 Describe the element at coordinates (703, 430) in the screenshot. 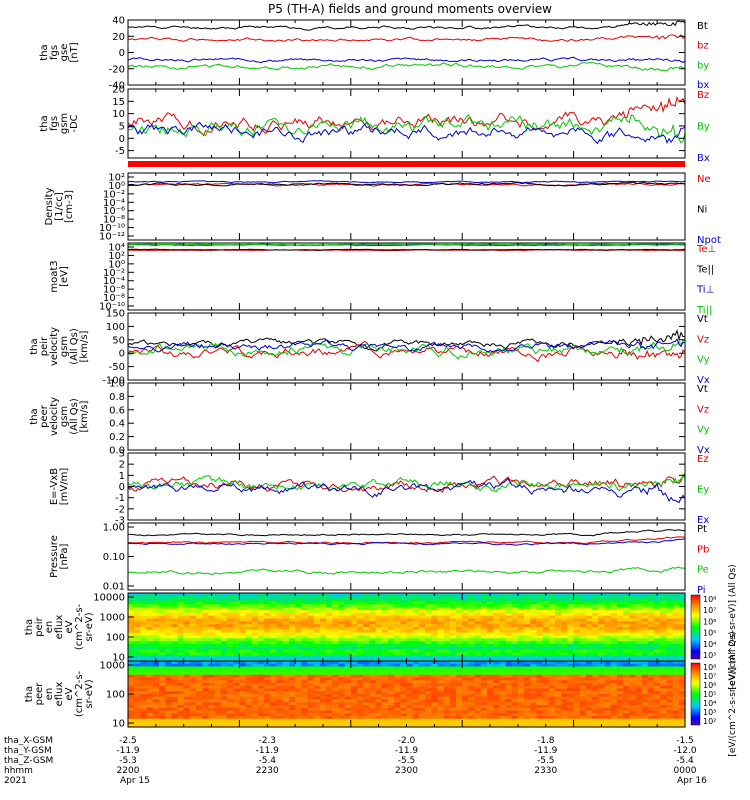

I see `legend-Vy: Vy` at that location.